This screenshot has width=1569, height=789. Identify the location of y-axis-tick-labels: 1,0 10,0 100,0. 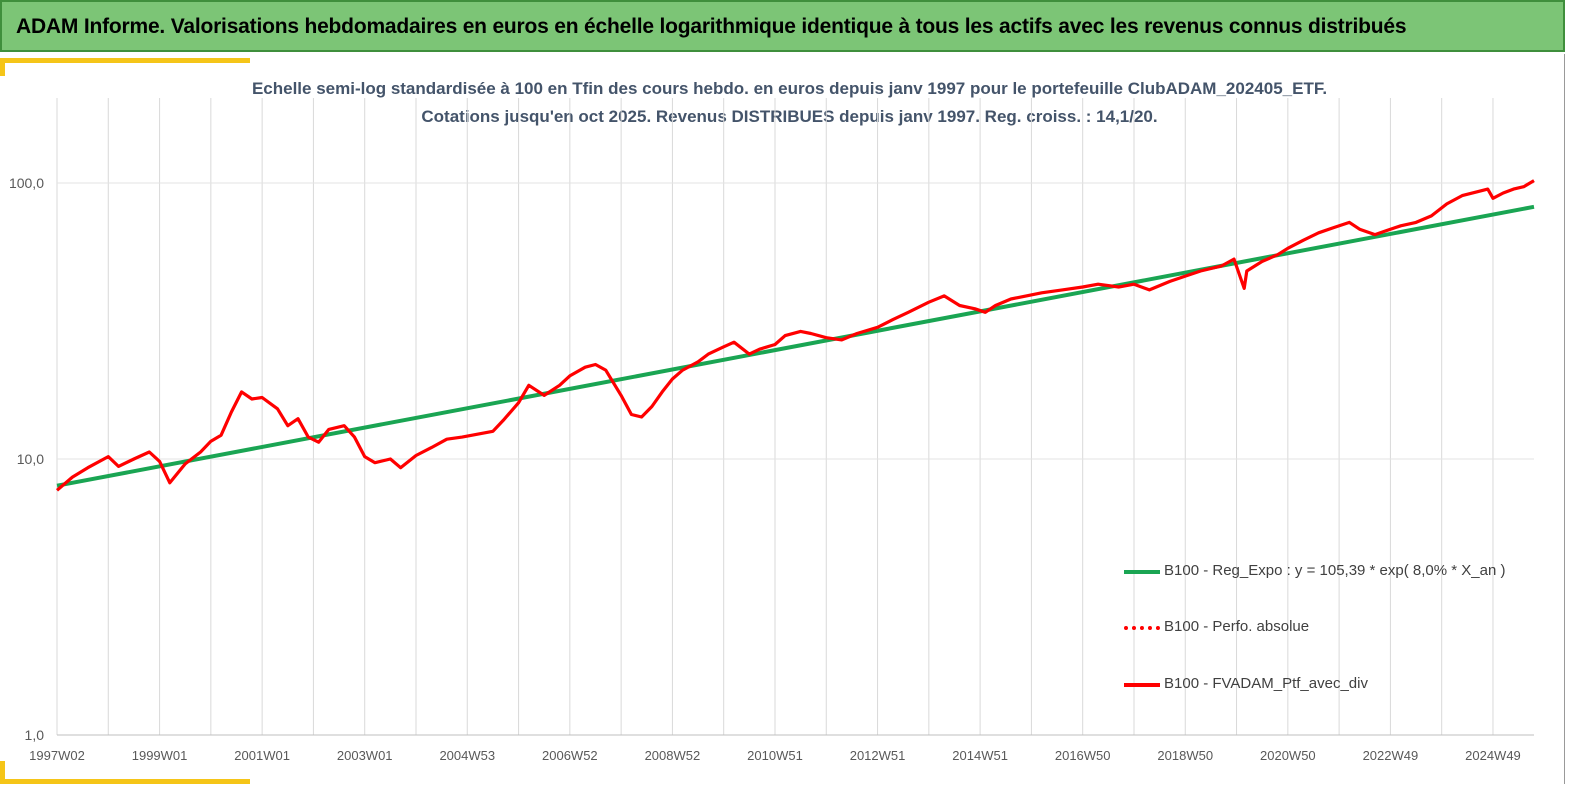
(26, 459).